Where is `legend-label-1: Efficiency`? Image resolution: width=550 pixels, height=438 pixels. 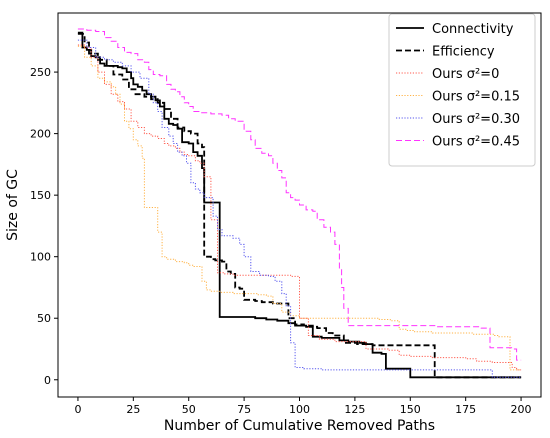 legend-label-1: Efficiency is located at coordinates (463, 52).